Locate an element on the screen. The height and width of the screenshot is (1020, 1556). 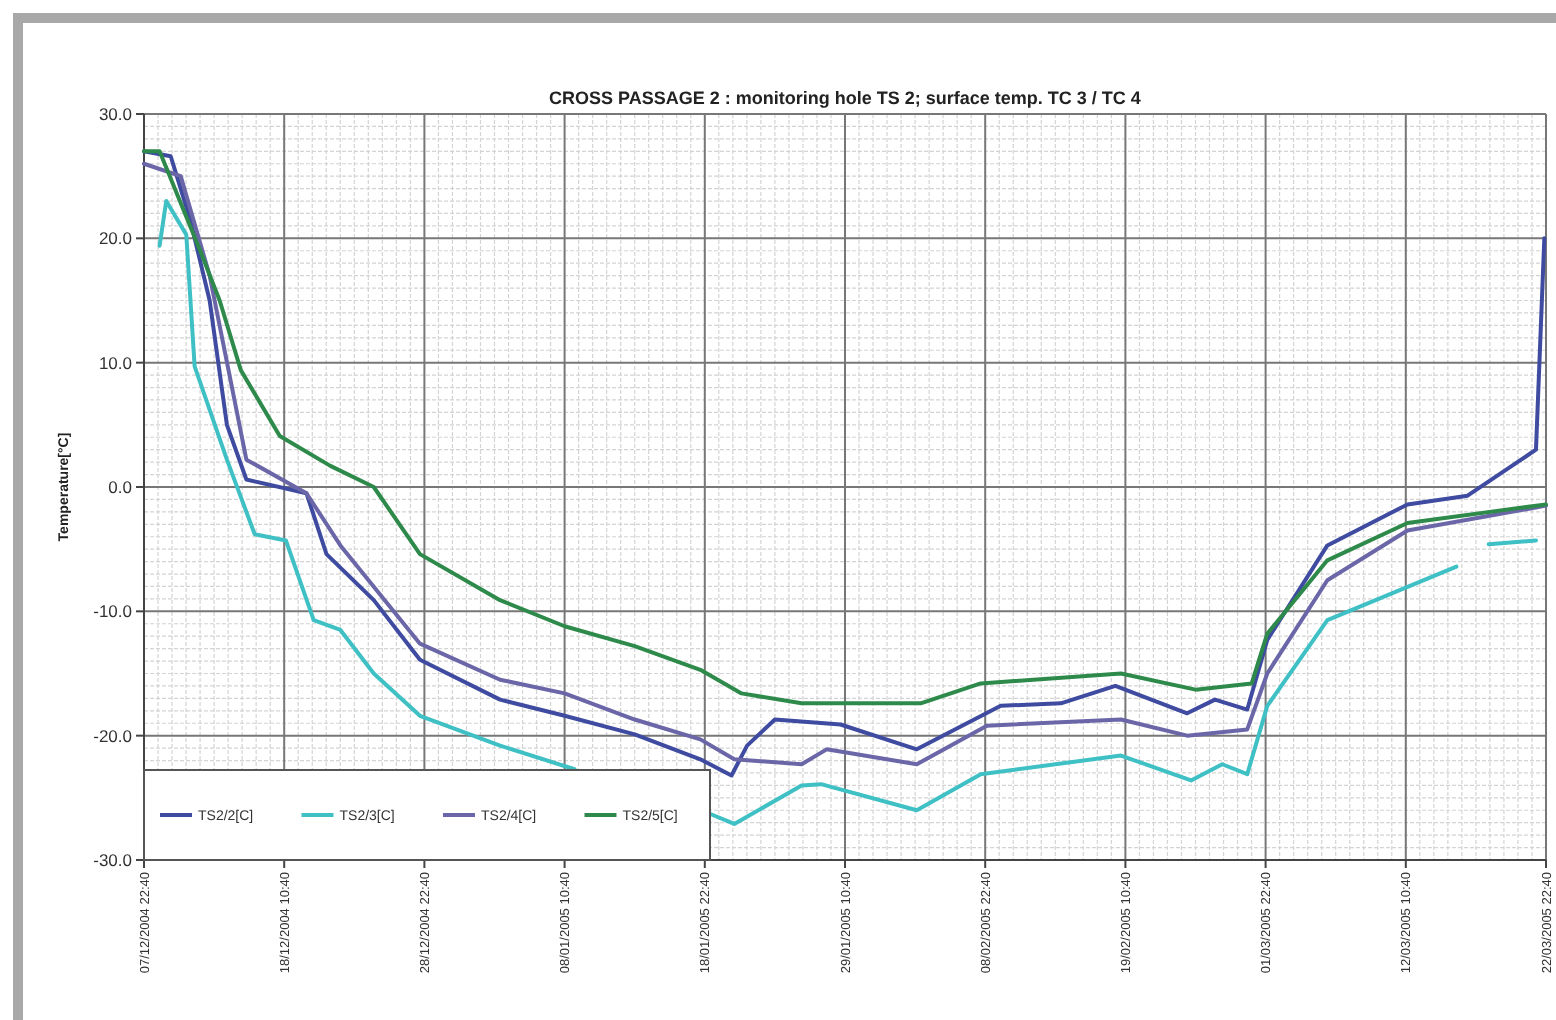
y-tick-label: 10.0 is located at coordinates (115, 362).